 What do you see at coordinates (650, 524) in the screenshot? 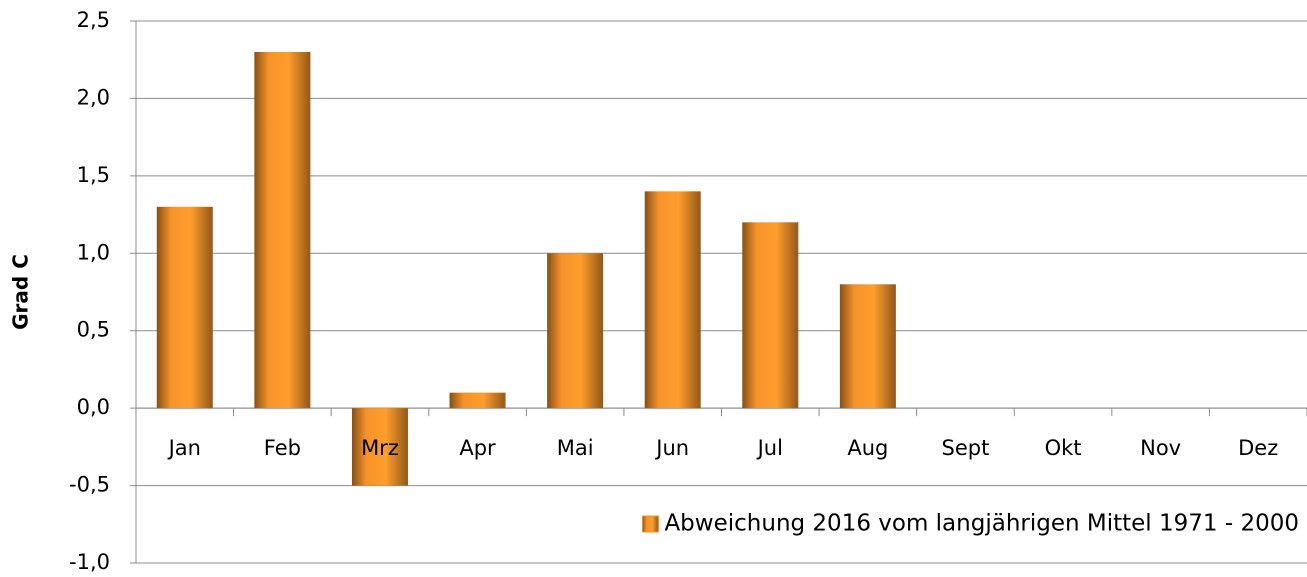
I see `legend-marker` at bounding box center [650, 524].